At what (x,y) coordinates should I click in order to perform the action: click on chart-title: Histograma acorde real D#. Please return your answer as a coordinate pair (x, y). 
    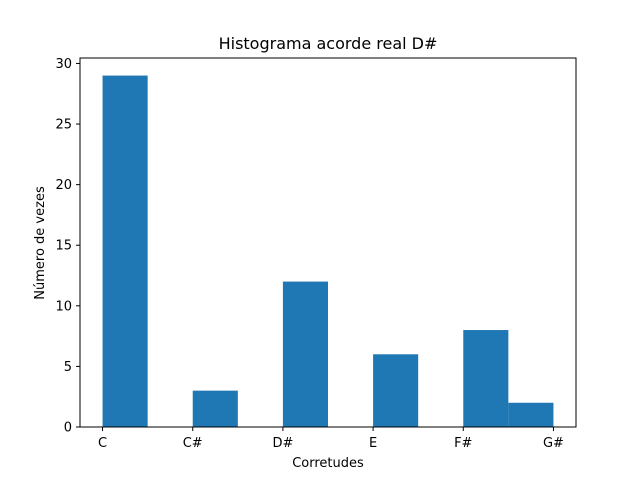
    Looking at the image, I should click on (328, 43).